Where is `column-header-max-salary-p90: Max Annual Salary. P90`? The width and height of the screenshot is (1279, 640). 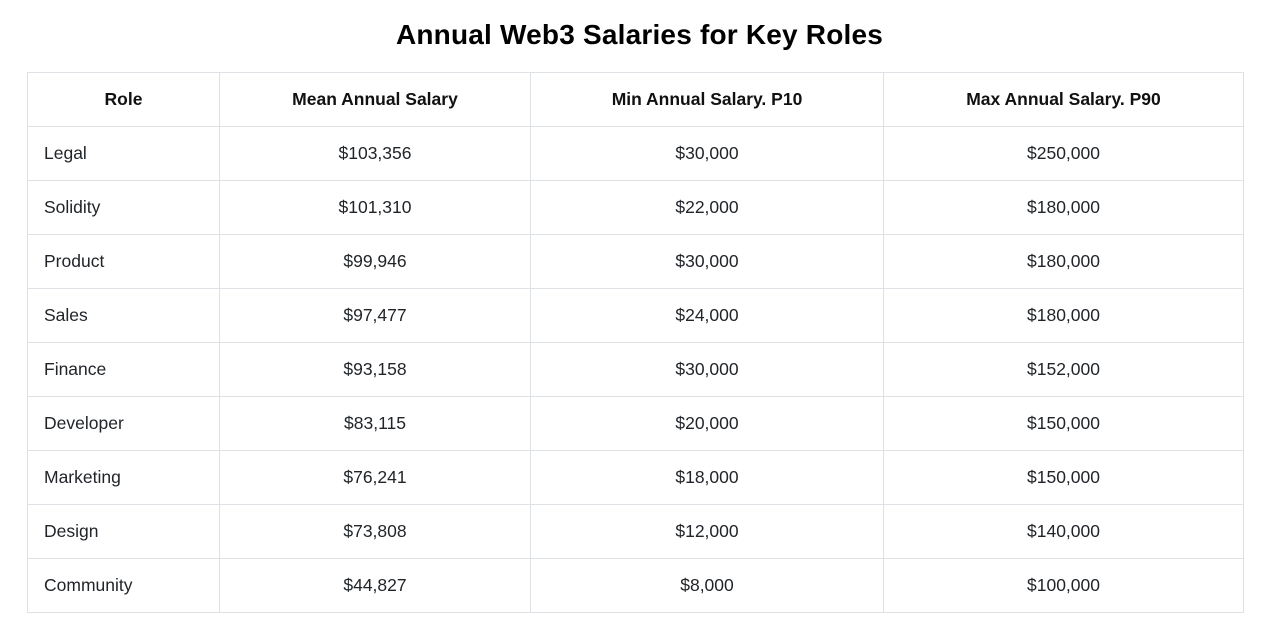
column-header-max-salary-p90: Max Annual Salary. P90 is located at coordinates (1063, 99).